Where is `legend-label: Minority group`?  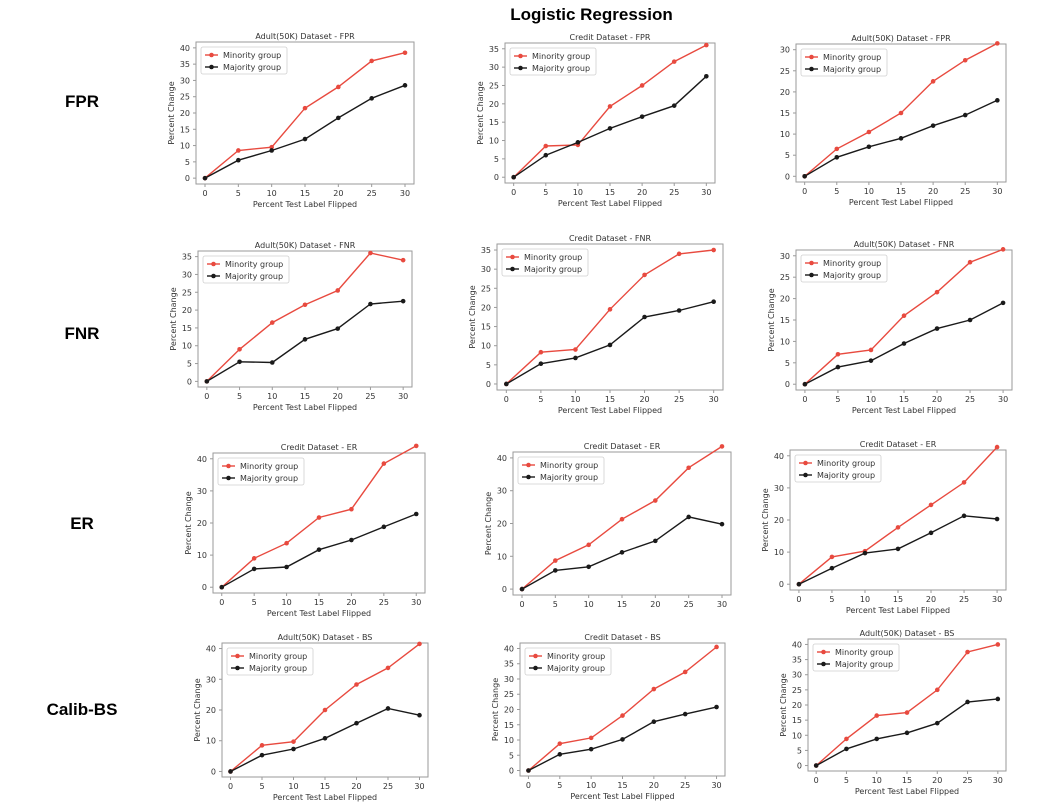
legend-label: Minority group is located at coordinates (852, 57).